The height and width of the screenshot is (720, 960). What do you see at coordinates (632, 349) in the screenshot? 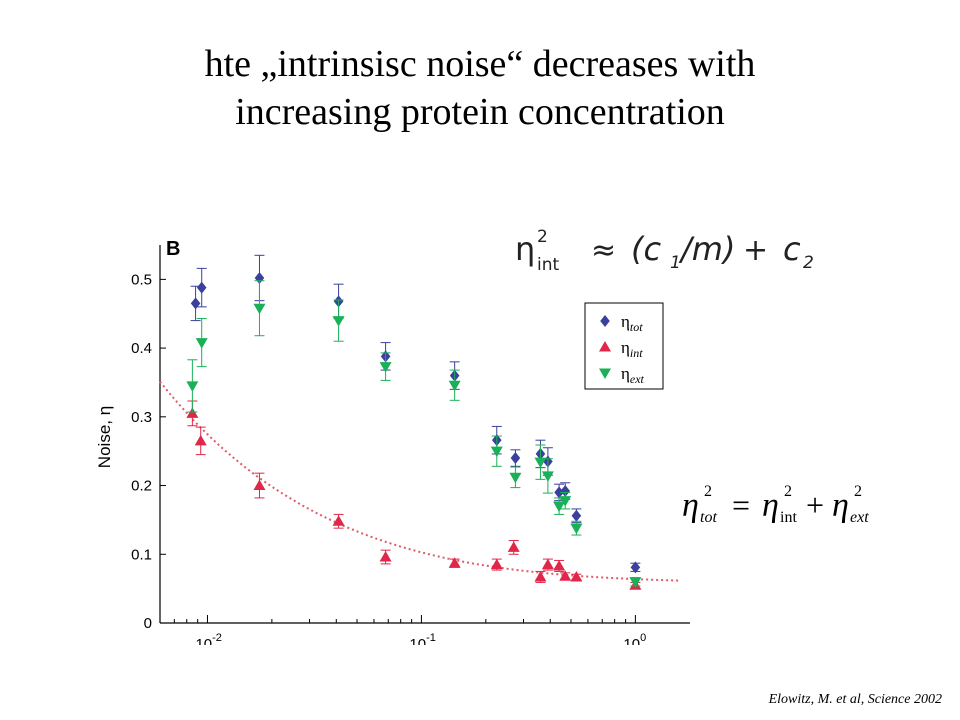
I see `legend-label-int: ηint` at bounding box center [632, 349].